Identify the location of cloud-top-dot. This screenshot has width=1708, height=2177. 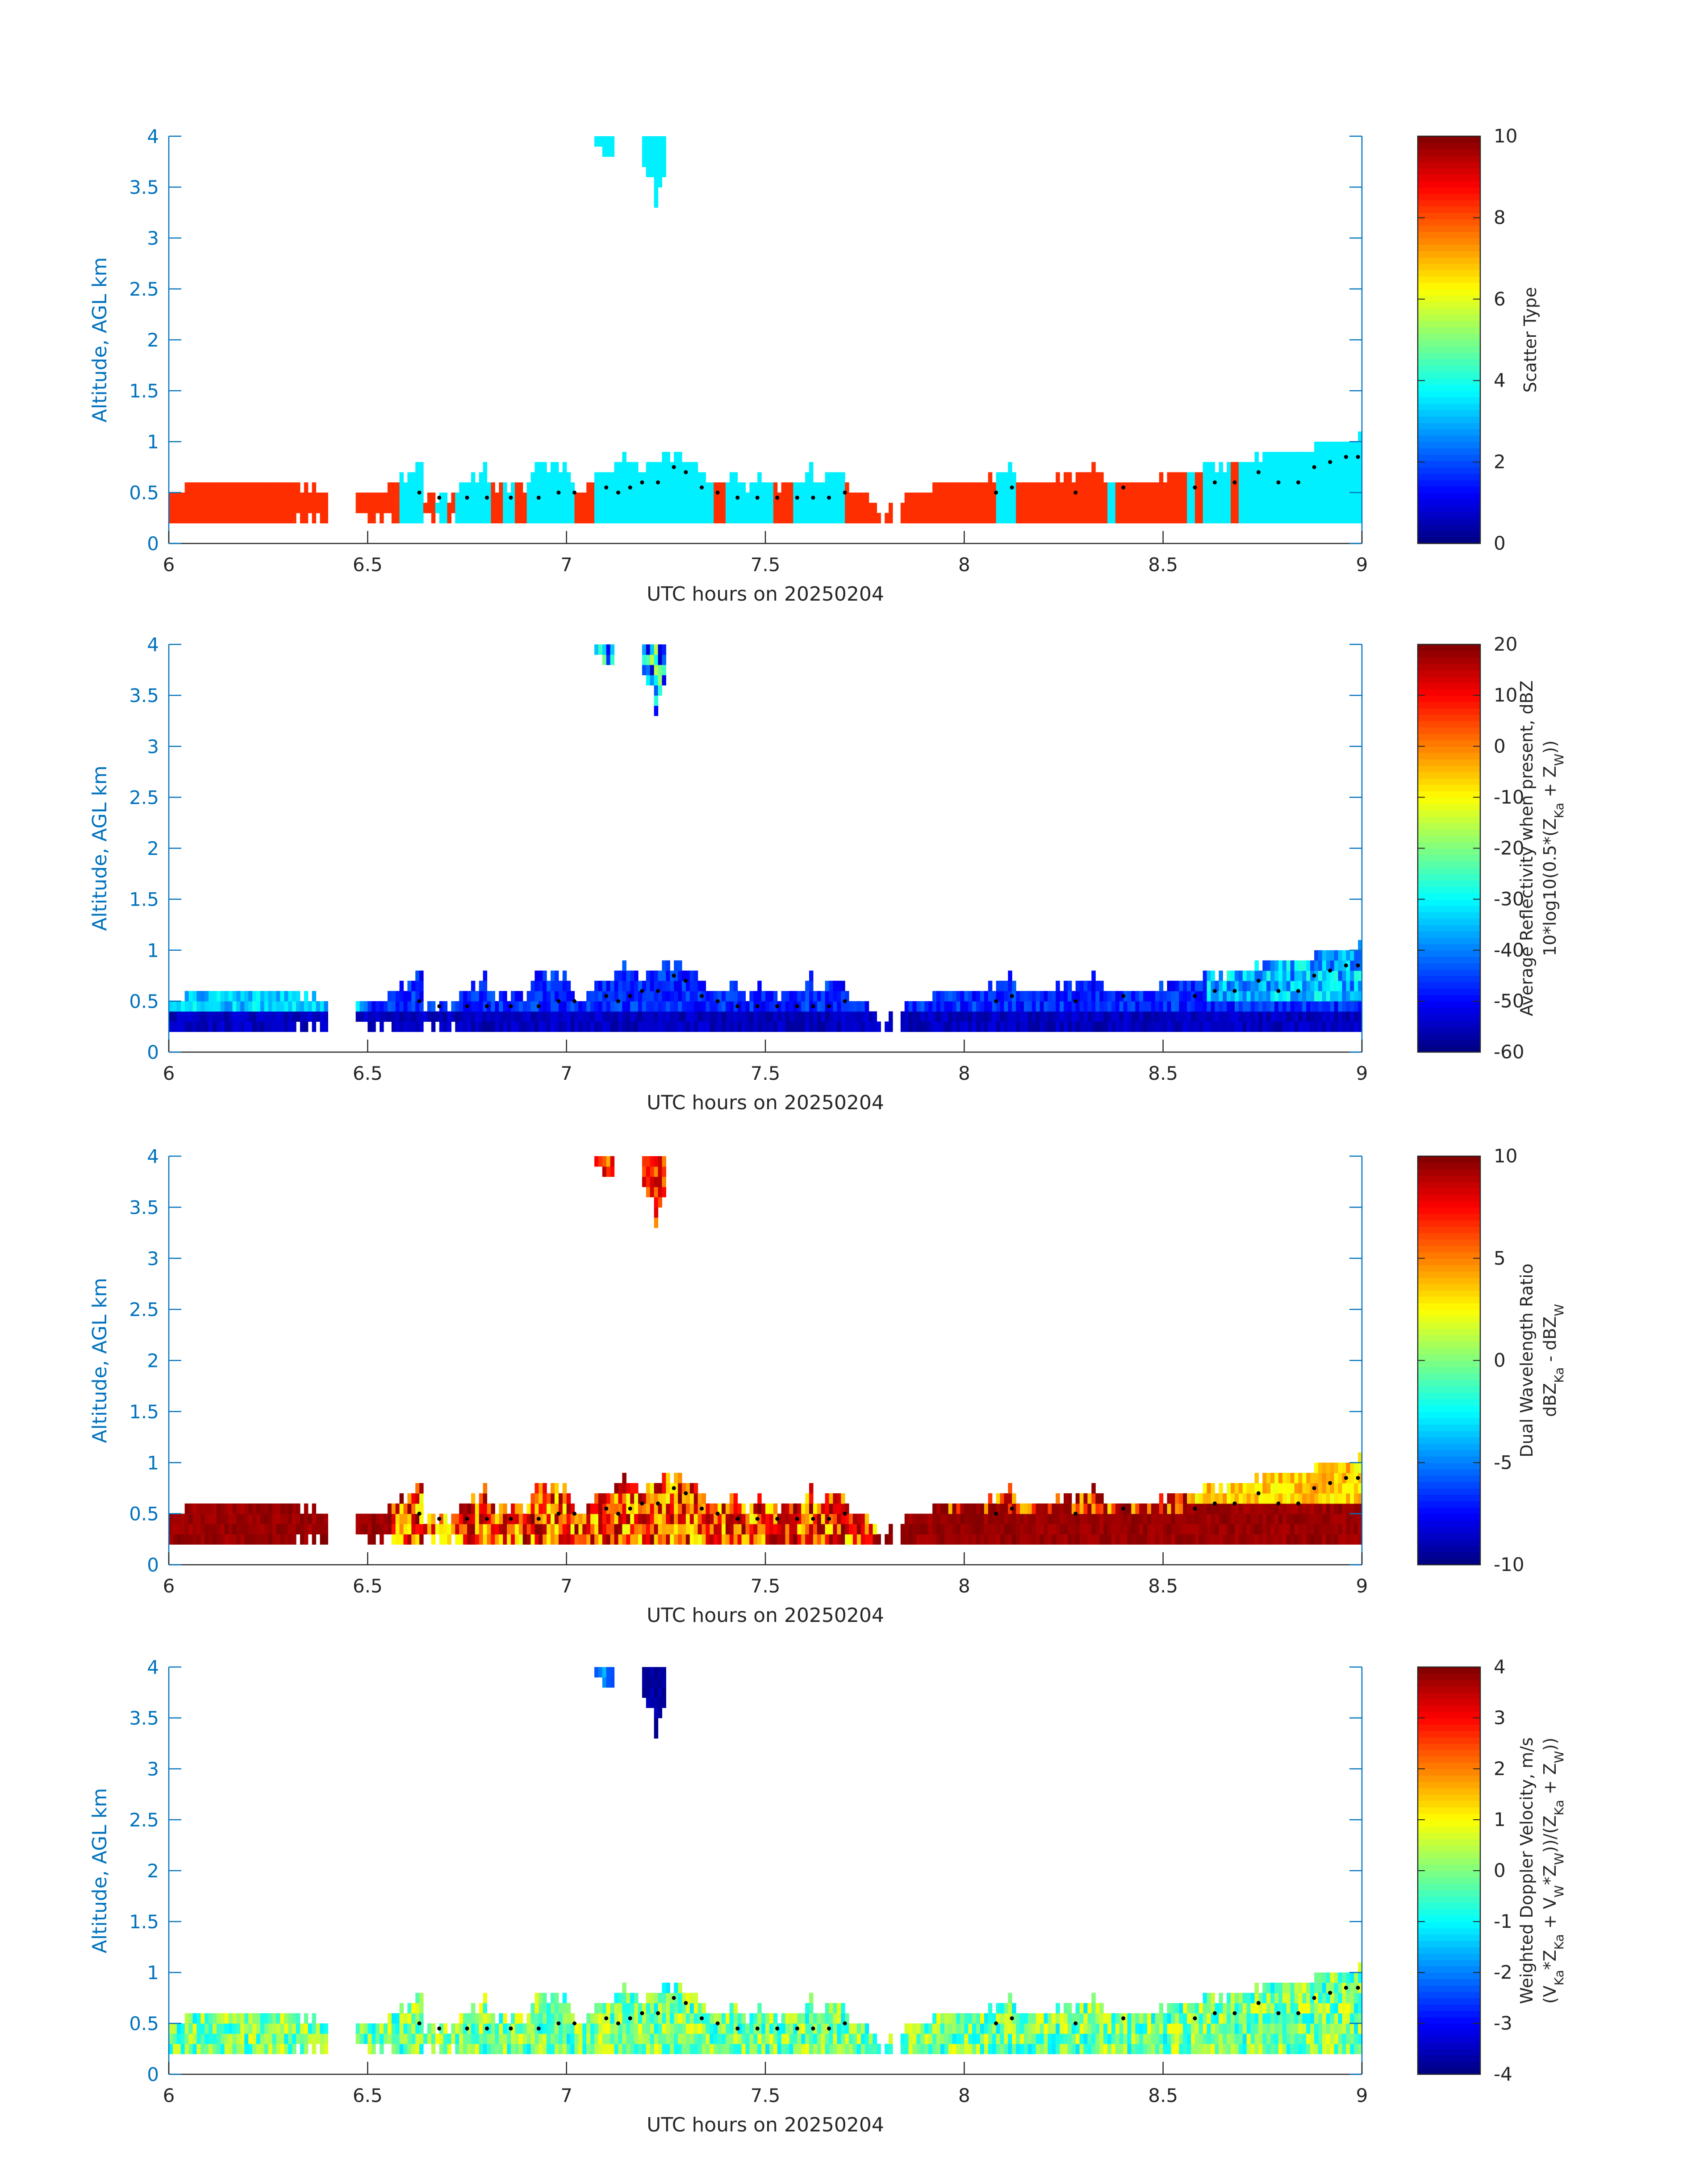
(642, 991).